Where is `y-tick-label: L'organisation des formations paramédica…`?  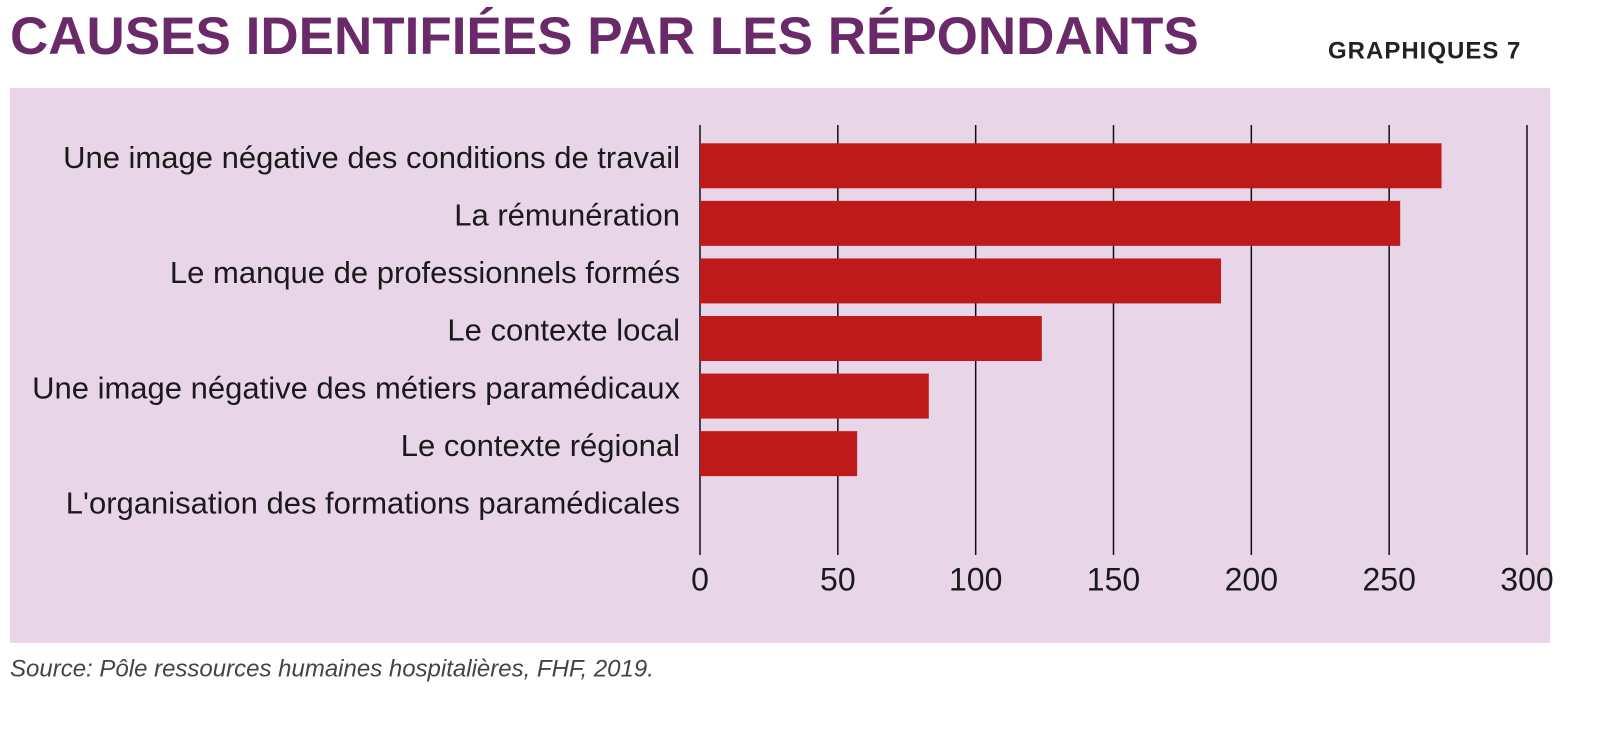 y-tick-label: L'organisation des formations paramédica… is located at coordinates (373, 502).